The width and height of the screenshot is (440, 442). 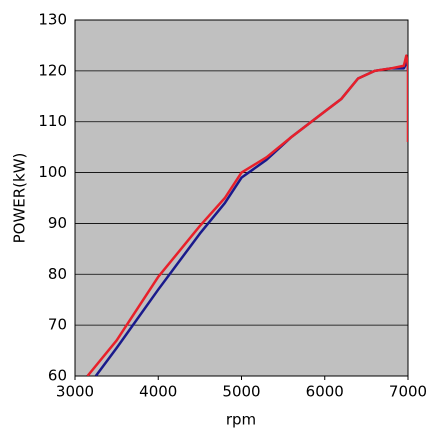 I want to click on x-tick-label: 7000, so click(x=408, y=392).